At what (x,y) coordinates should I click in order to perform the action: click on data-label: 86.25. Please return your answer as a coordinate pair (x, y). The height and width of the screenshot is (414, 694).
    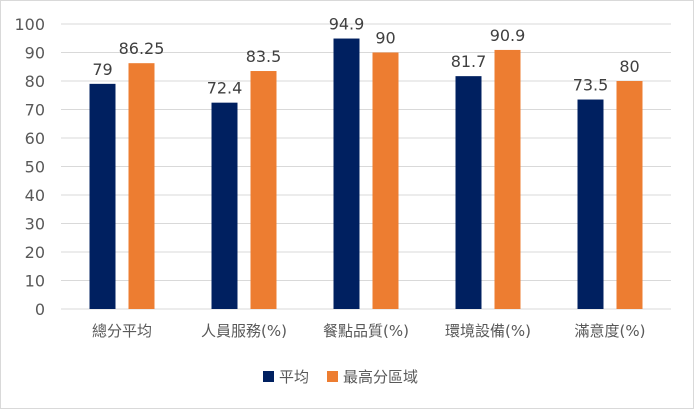
    Looking at the image, I should click on (142, 48).